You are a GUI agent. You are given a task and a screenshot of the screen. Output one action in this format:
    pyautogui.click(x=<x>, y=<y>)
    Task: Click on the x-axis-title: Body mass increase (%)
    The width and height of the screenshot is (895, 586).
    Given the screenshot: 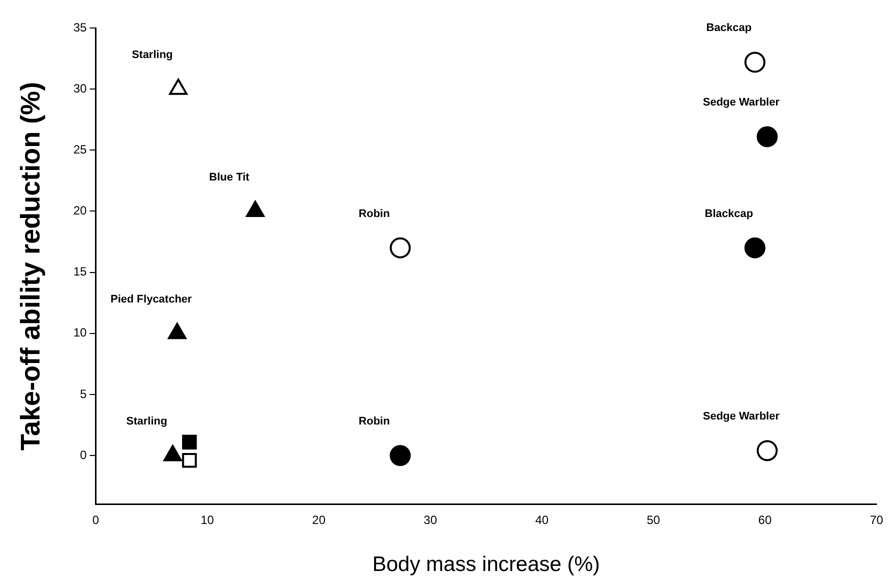 What is the action you would take?
    pyautogui.click(x=486, y=564)
    